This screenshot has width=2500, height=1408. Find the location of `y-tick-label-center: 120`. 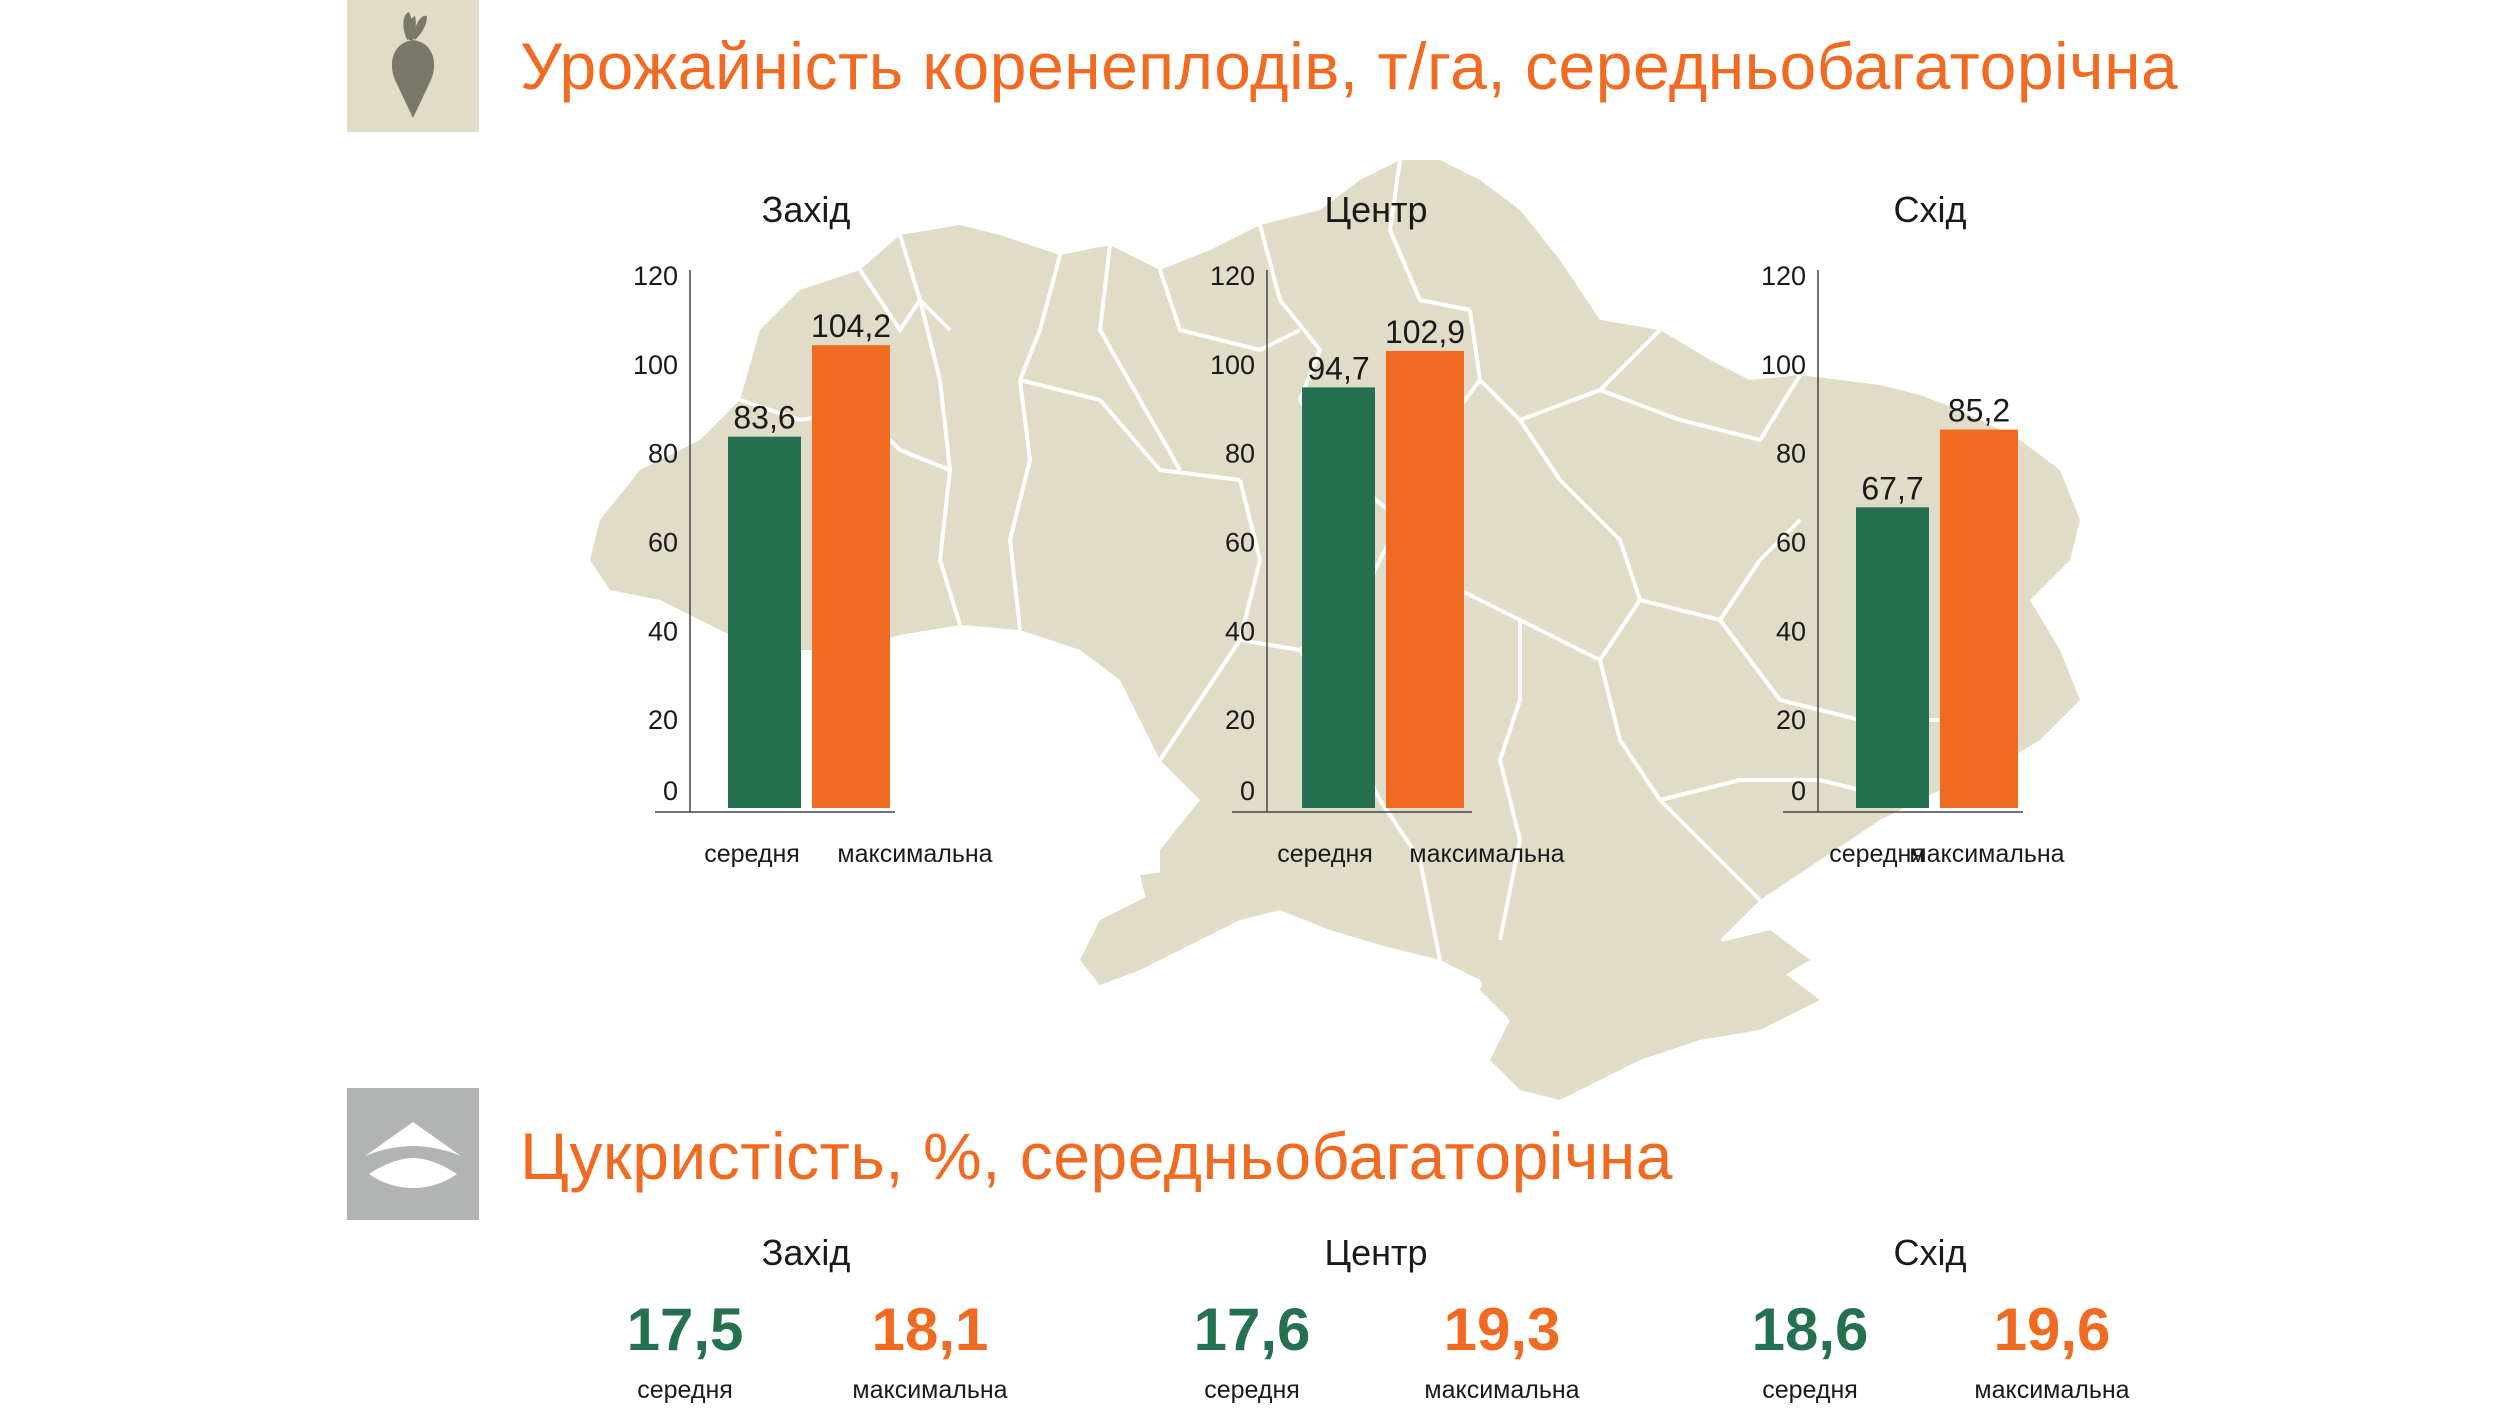

y-tick-label-center: 120 is located at coordinates (1232, 276).